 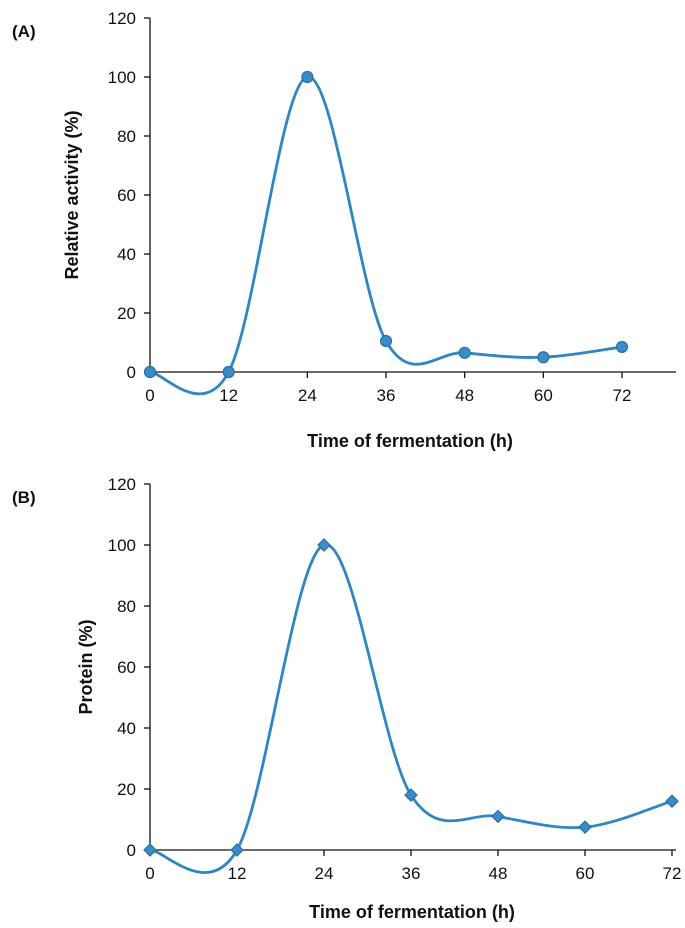 I want to click on y-ticks-b: 0 20 40 60 80 100 120, so click(x=129, y=667).